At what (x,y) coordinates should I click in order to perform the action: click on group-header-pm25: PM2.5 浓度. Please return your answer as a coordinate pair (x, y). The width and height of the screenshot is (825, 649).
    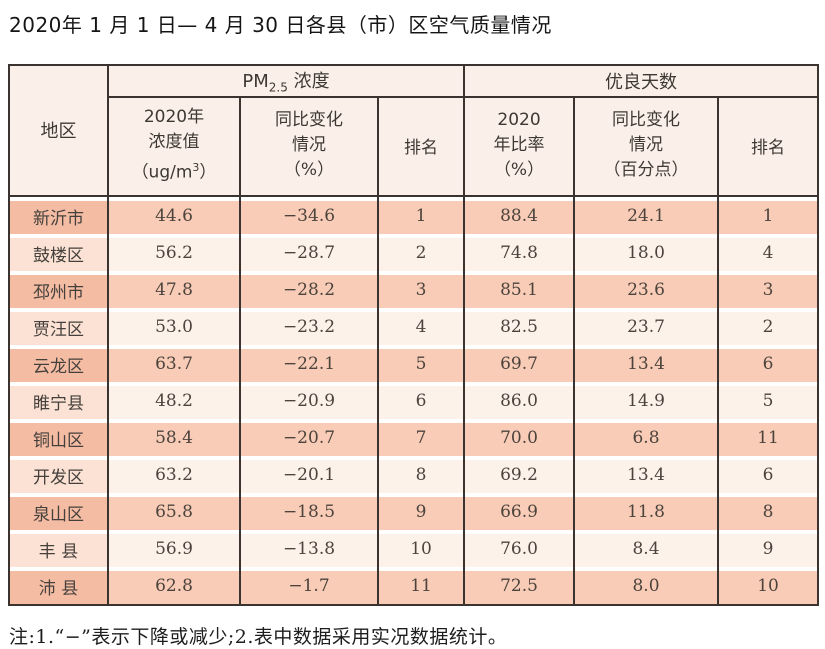
    Looking at the image, I should click on (286, 81).